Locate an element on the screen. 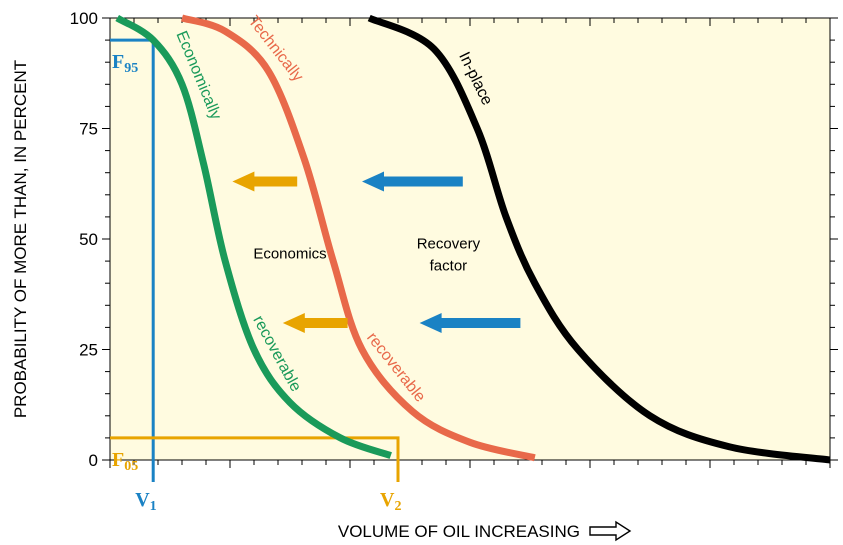  y-tick-label: 50 is located at coordinates (88, 239).